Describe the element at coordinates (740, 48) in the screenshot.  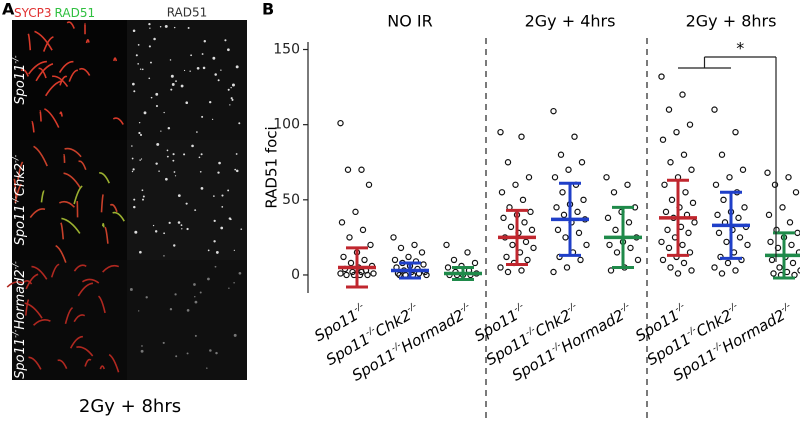
I see `significance: *` at that location.